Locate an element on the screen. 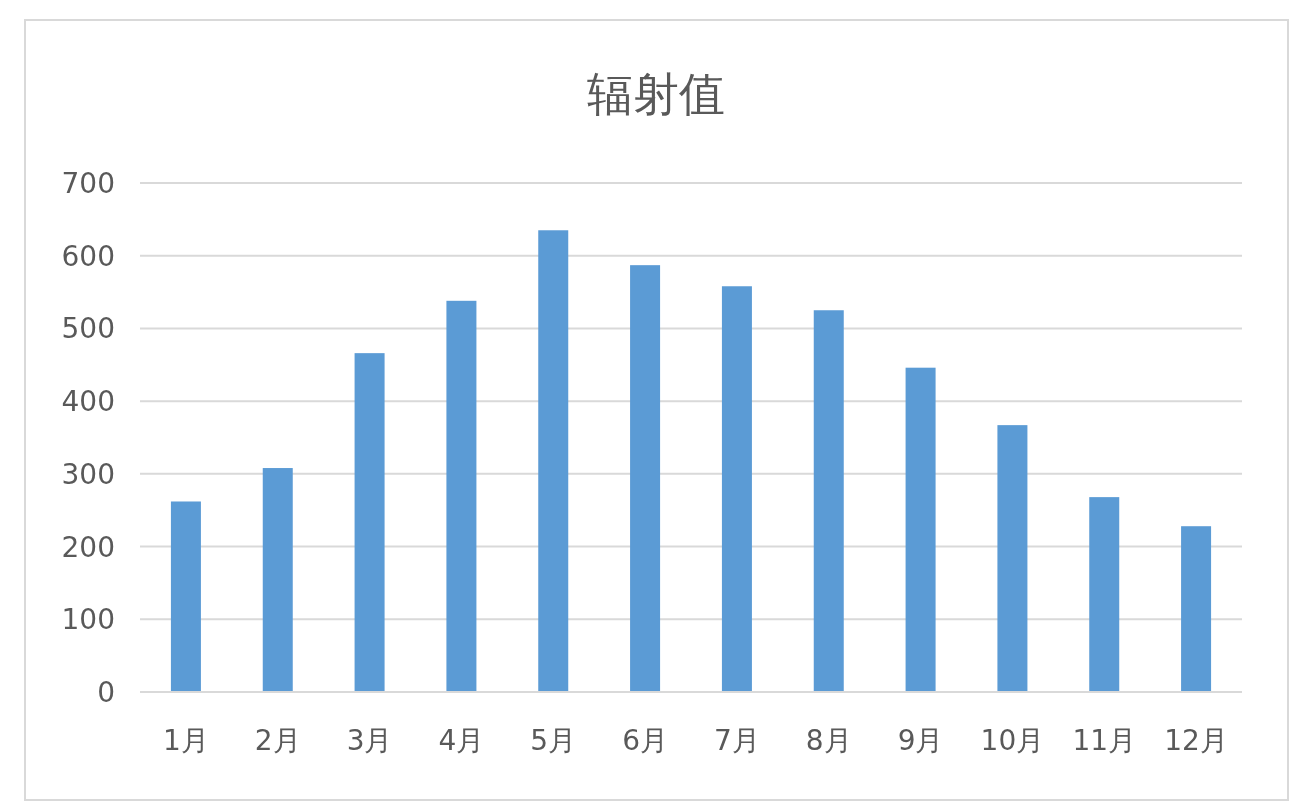 The image size is (1306, 810). x-tick-label: 9月 is located at coordinates (920, 740).